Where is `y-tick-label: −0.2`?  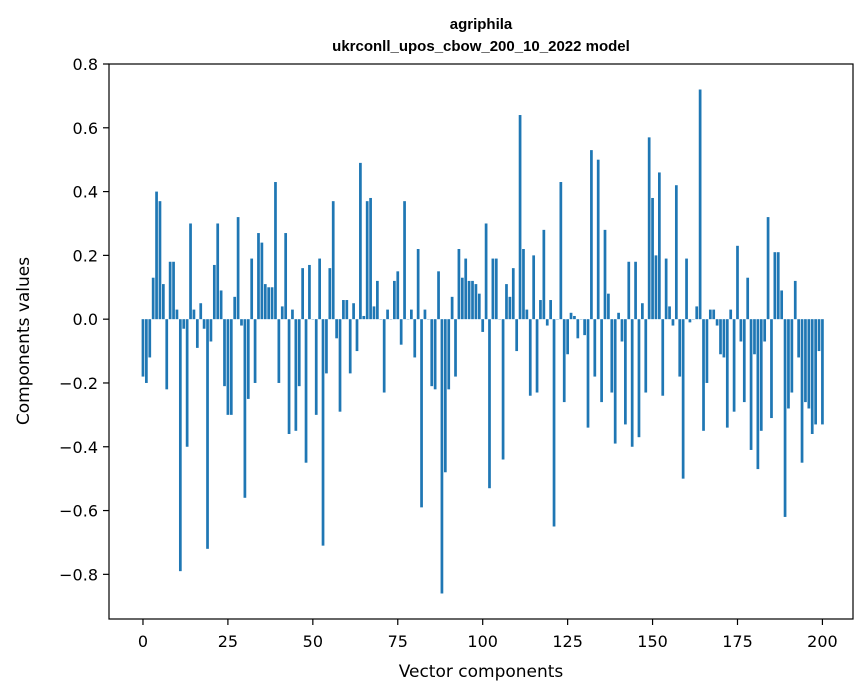
y-tick-label: −0.2 is located at coordinates (78, 383).